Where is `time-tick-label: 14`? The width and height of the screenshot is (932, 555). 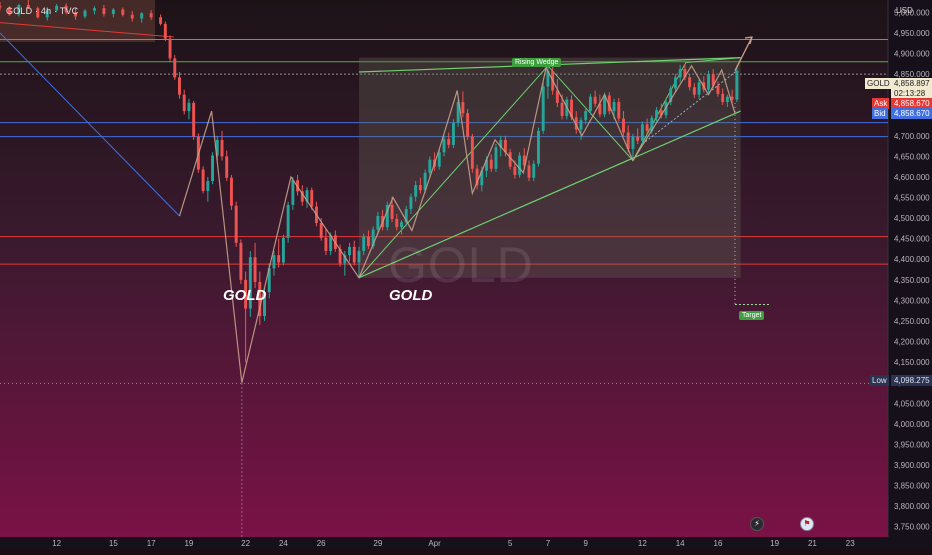 time-tick-label: 14 is located at coordinates (680, 543).